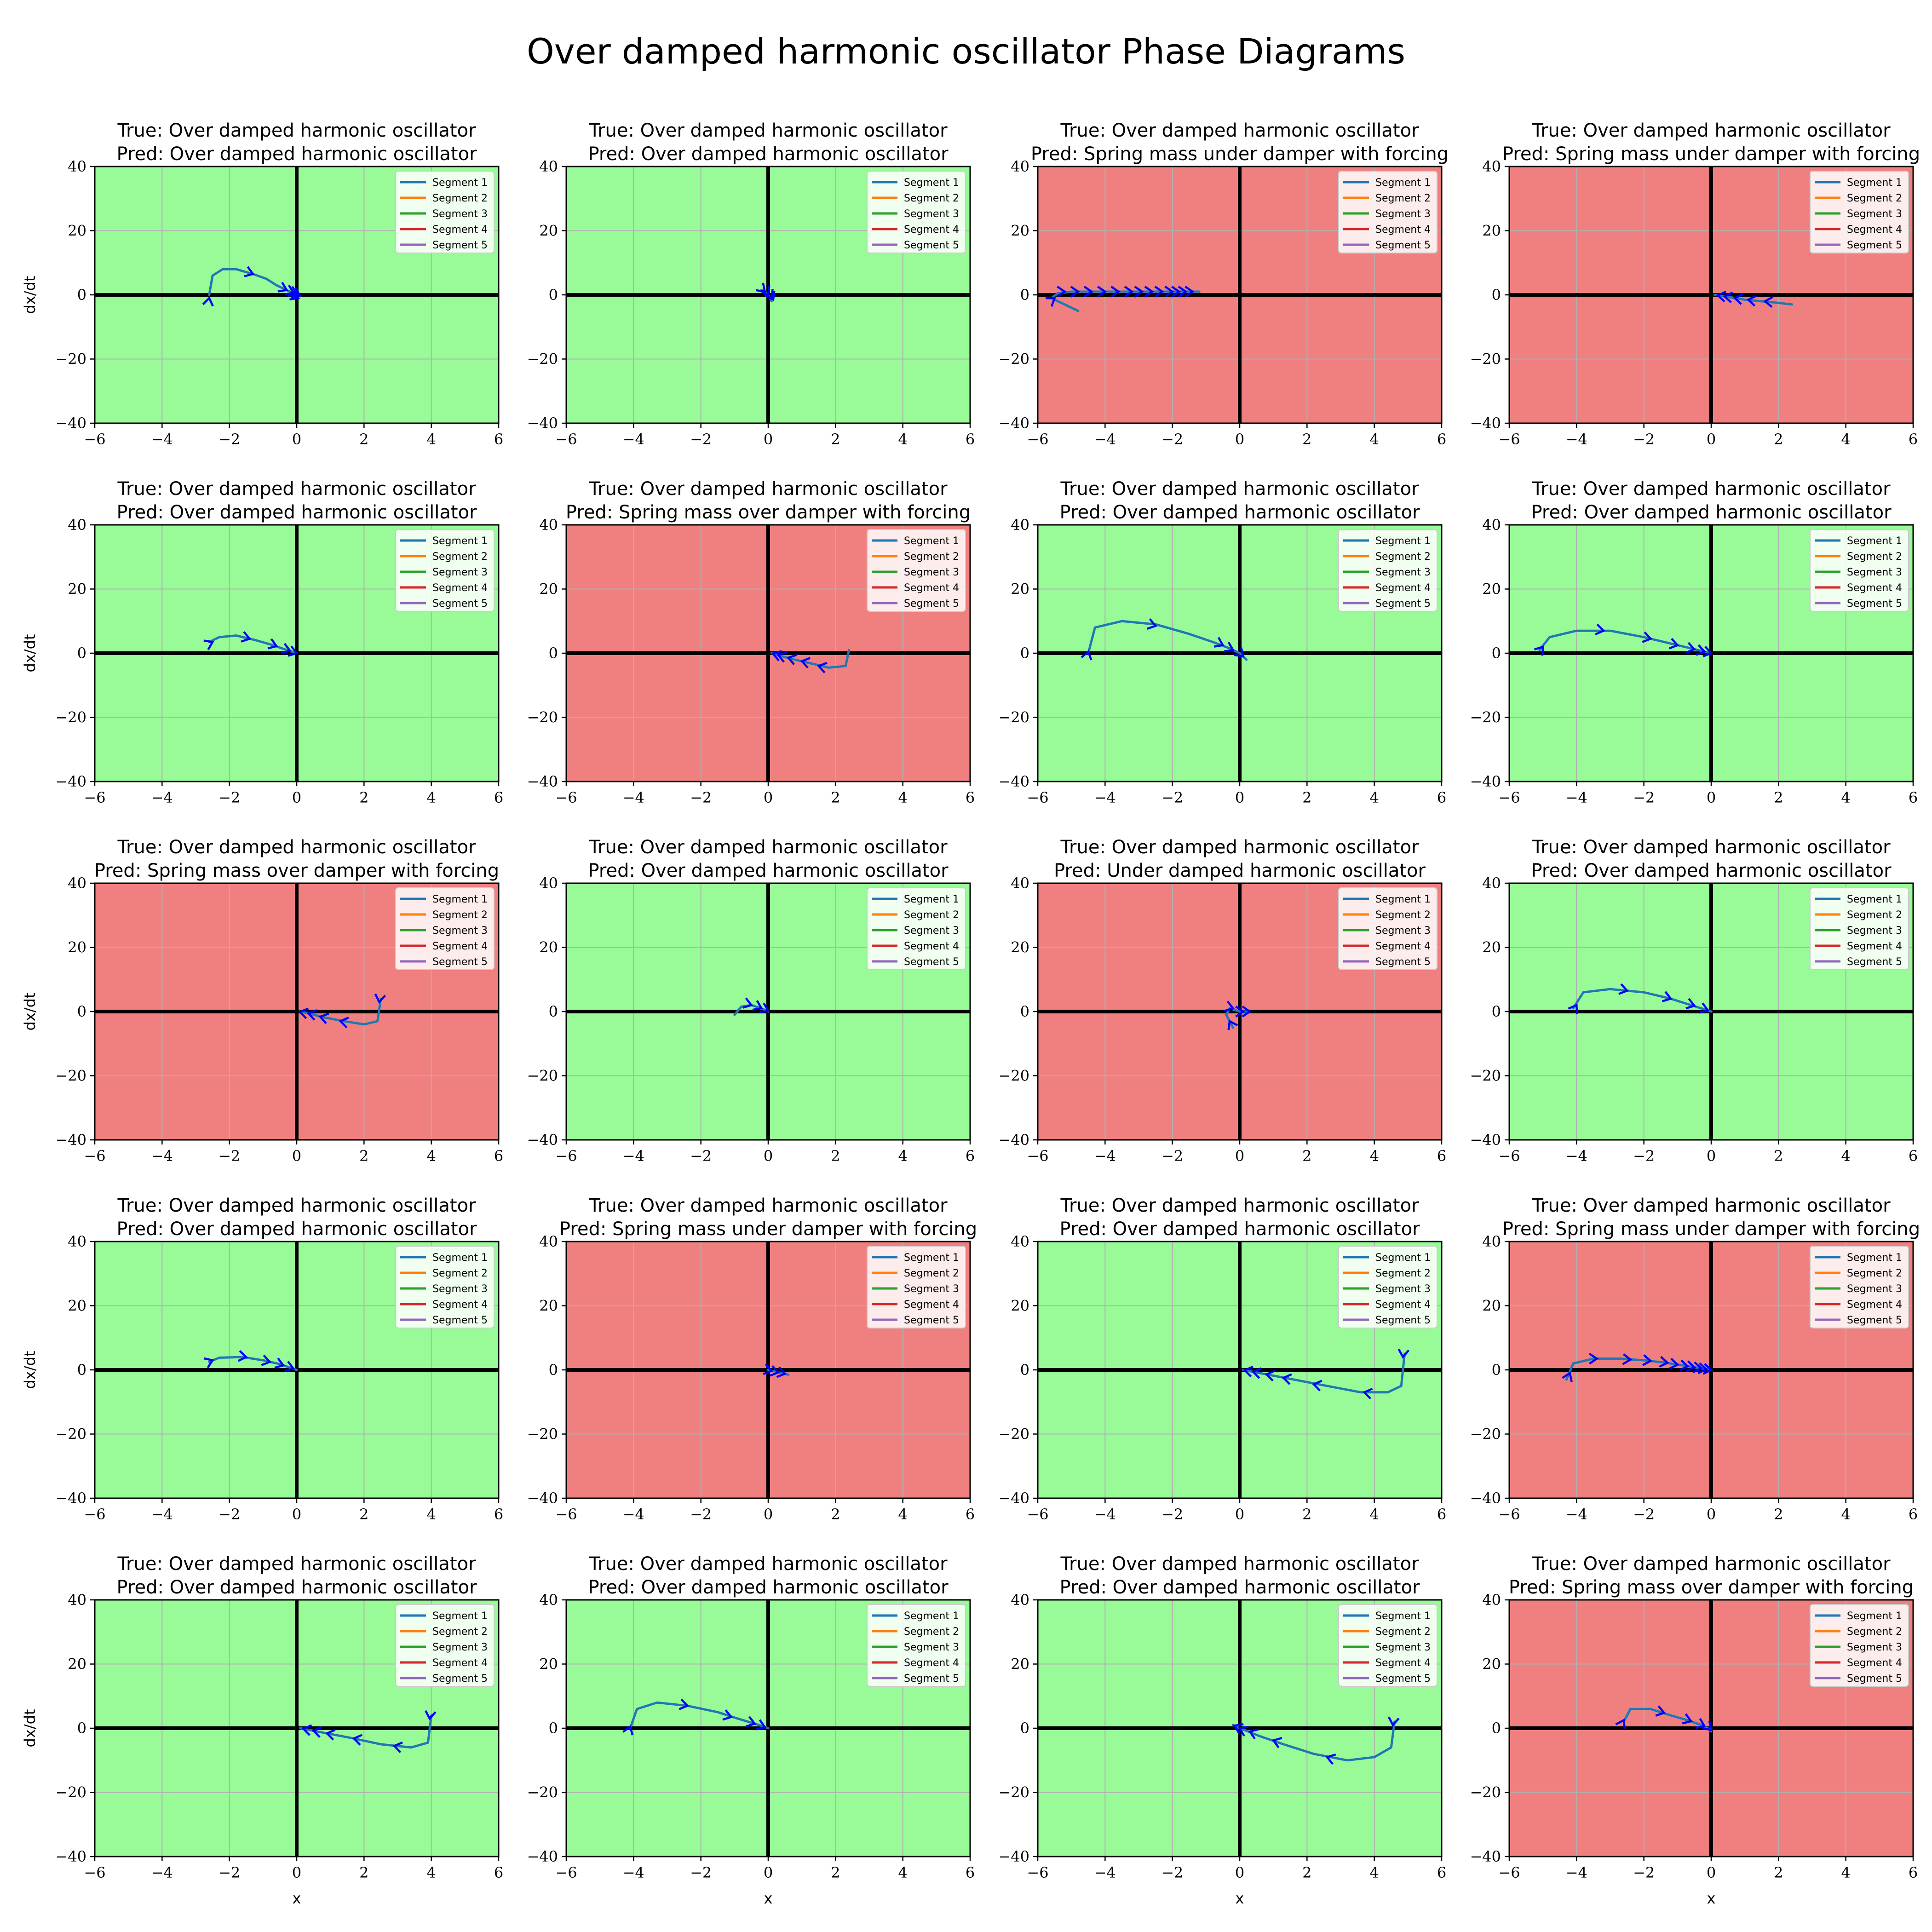 This screenshot has height=1932, width=1932. What do you see at coordinates (1711, 1898) in the screenshot?
I see `x-axis-label: x` at bounding box center [1711, 1898].